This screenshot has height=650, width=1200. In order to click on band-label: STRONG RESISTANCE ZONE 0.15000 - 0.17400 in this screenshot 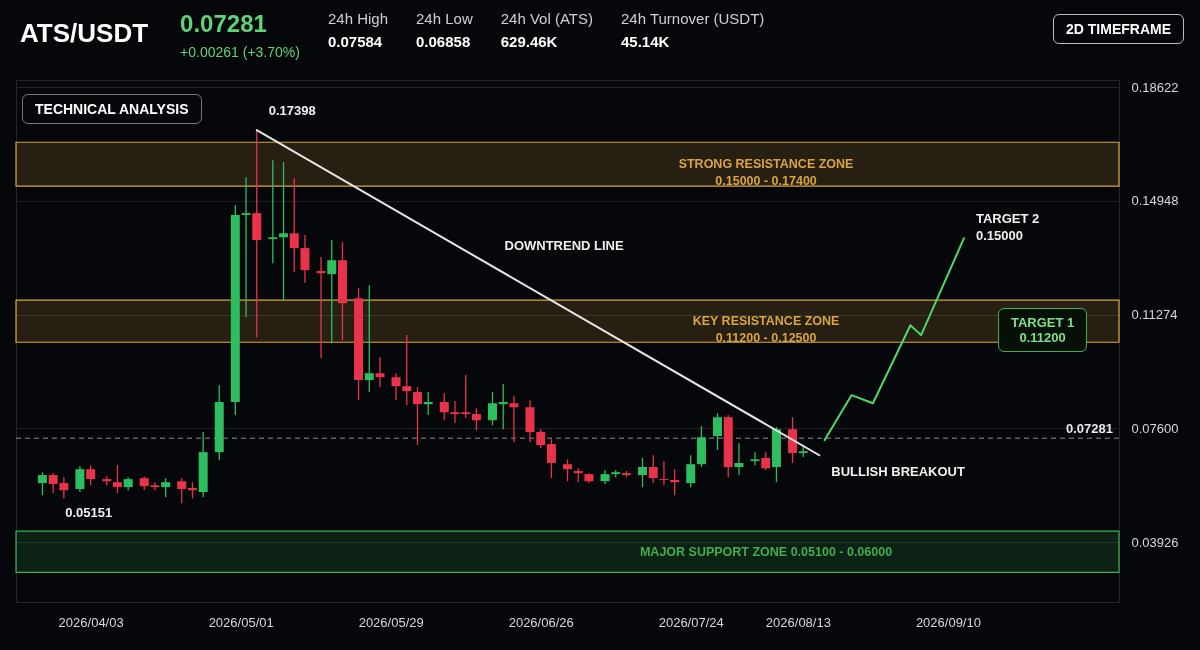, I will do `click(766, 173)`.